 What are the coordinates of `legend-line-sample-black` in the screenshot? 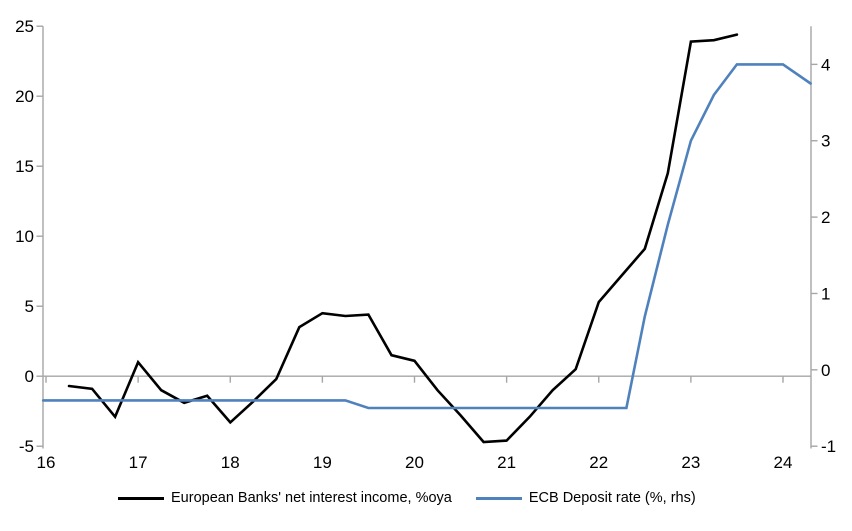 It's located at (141, 498).